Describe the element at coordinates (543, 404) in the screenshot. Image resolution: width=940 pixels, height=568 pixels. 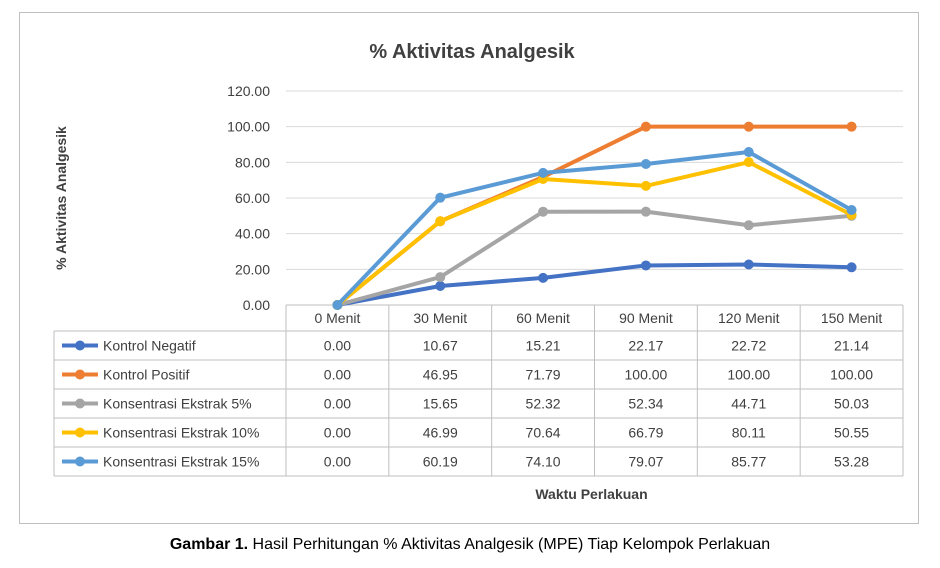
I see `data-table-cell: 52.32` at that location.